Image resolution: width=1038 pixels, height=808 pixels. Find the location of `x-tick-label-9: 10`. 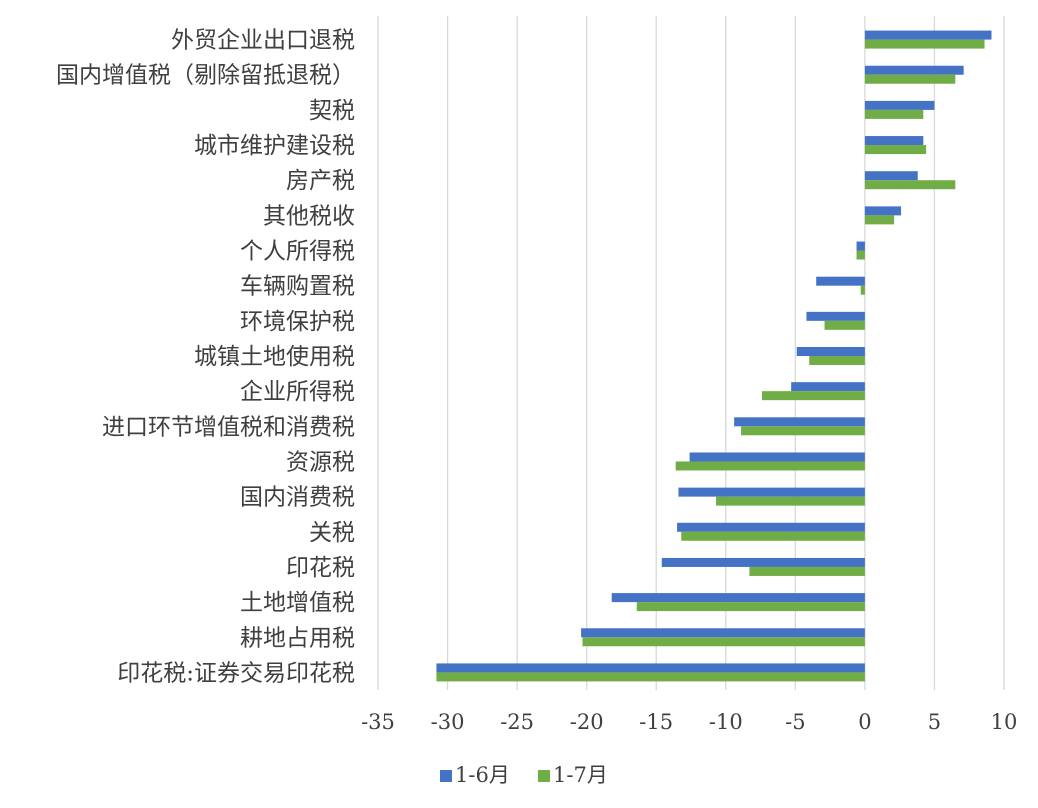

x-tick-label-9: 10 is located at coordinates (1004, 722).